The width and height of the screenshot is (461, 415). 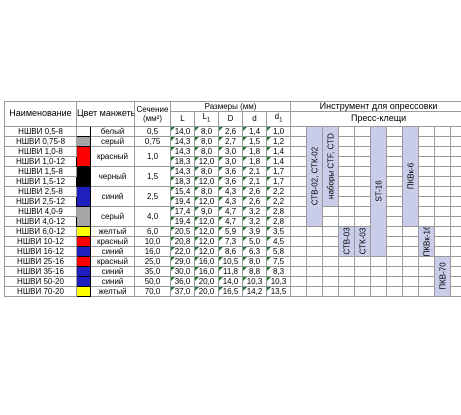 I want to click on value-d1: 5,8, so click(x=278, y=251).